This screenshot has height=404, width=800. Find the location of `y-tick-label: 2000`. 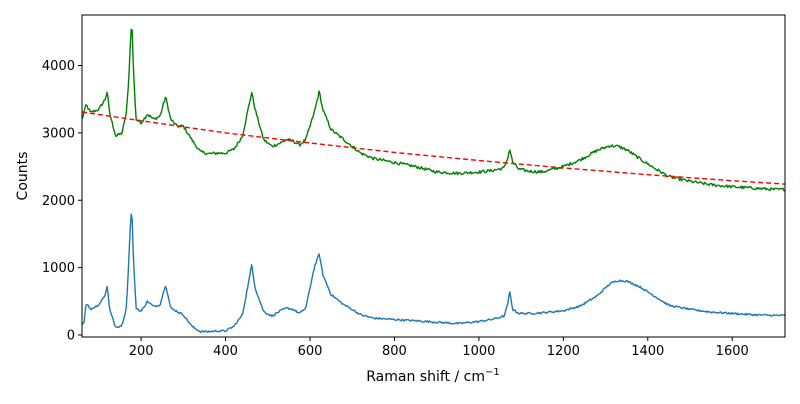

y-tick-label: 2000 is located at coordinates (58, 201).